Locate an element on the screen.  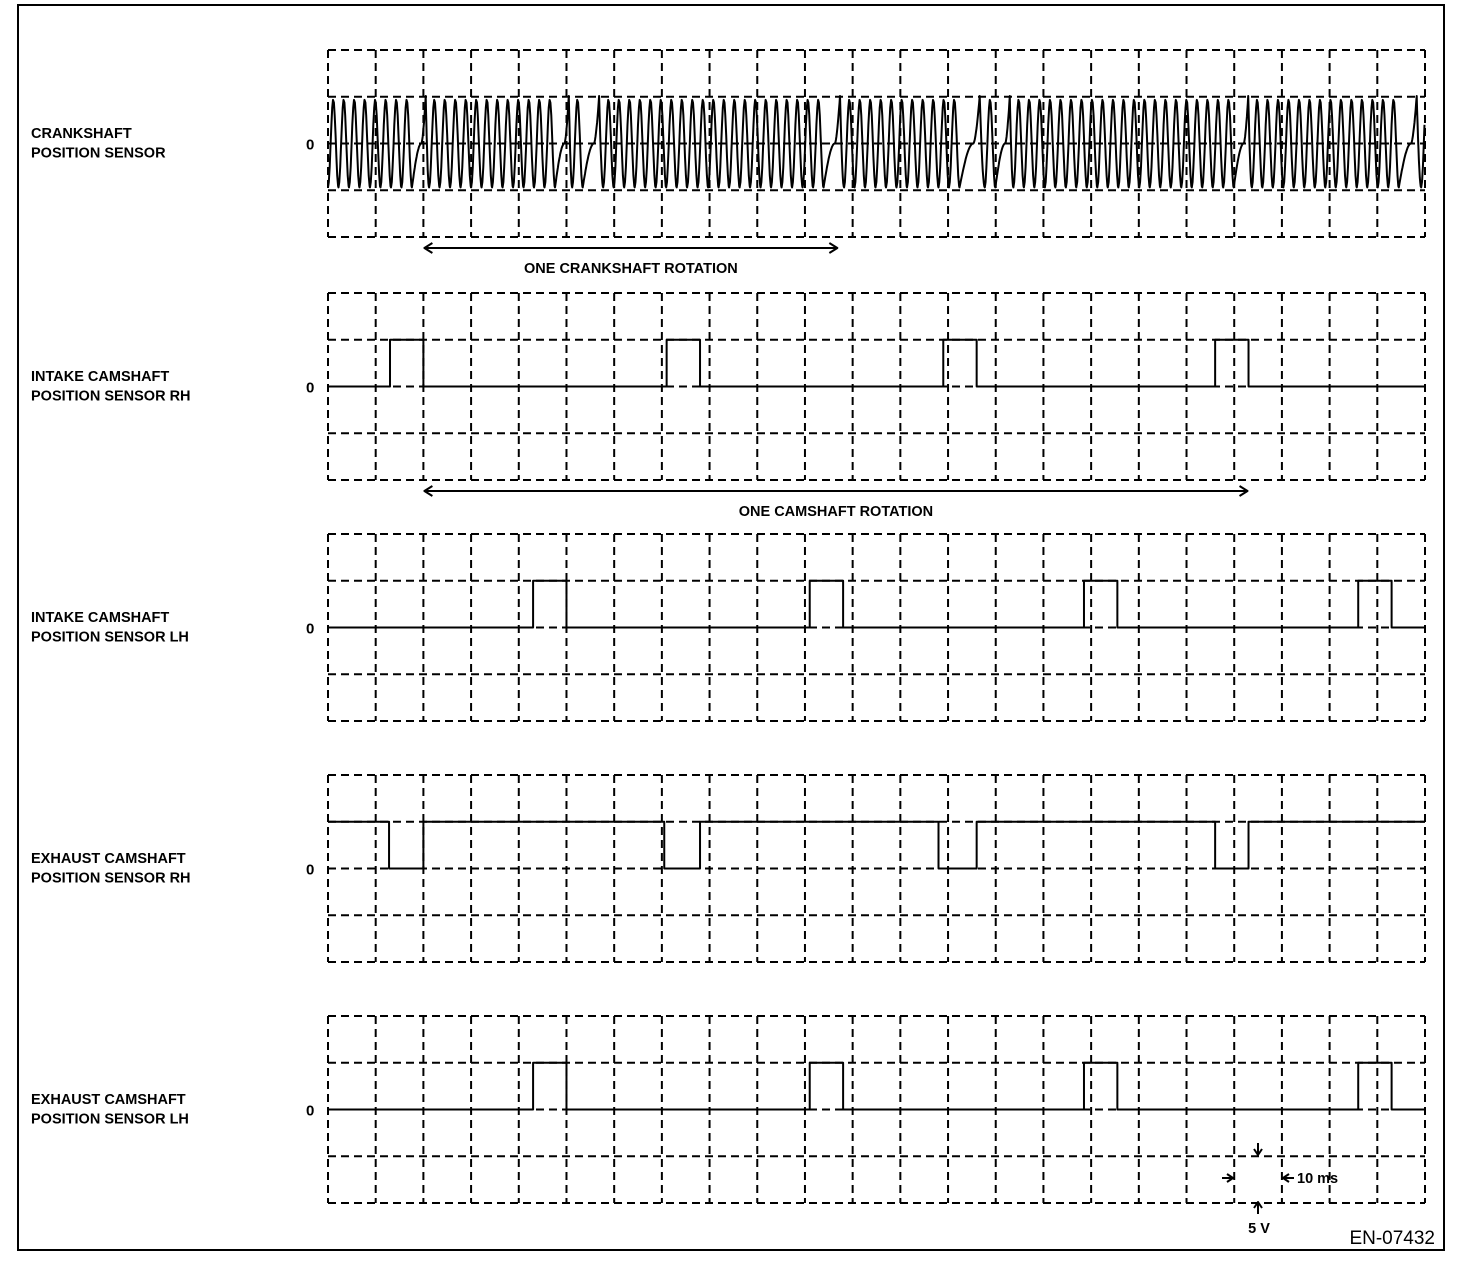
time-scale-label: 10 ms is located at coordinates (1317, 1179).